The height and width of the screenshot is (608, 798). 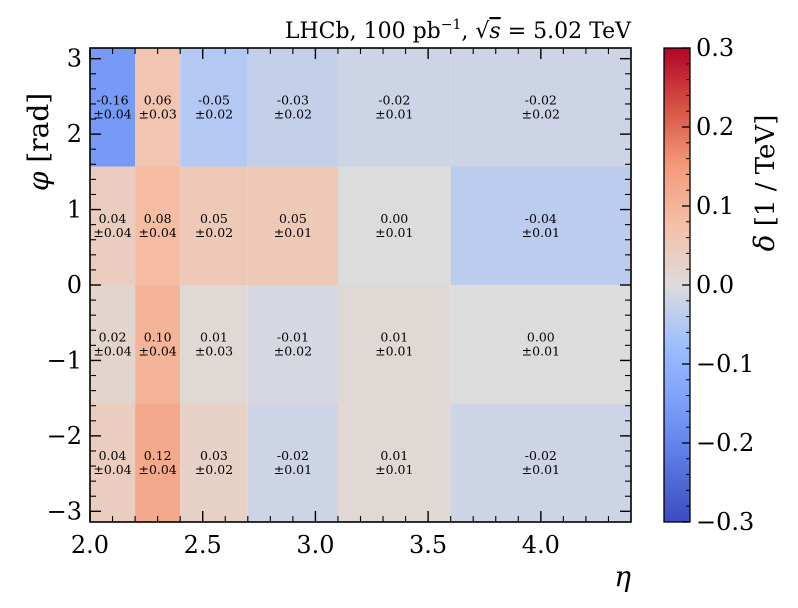 What do you see at coordinates (113, 455) in the screenshot?
I see `cell-value-label: 0.04` at bounding box center [113, 455].